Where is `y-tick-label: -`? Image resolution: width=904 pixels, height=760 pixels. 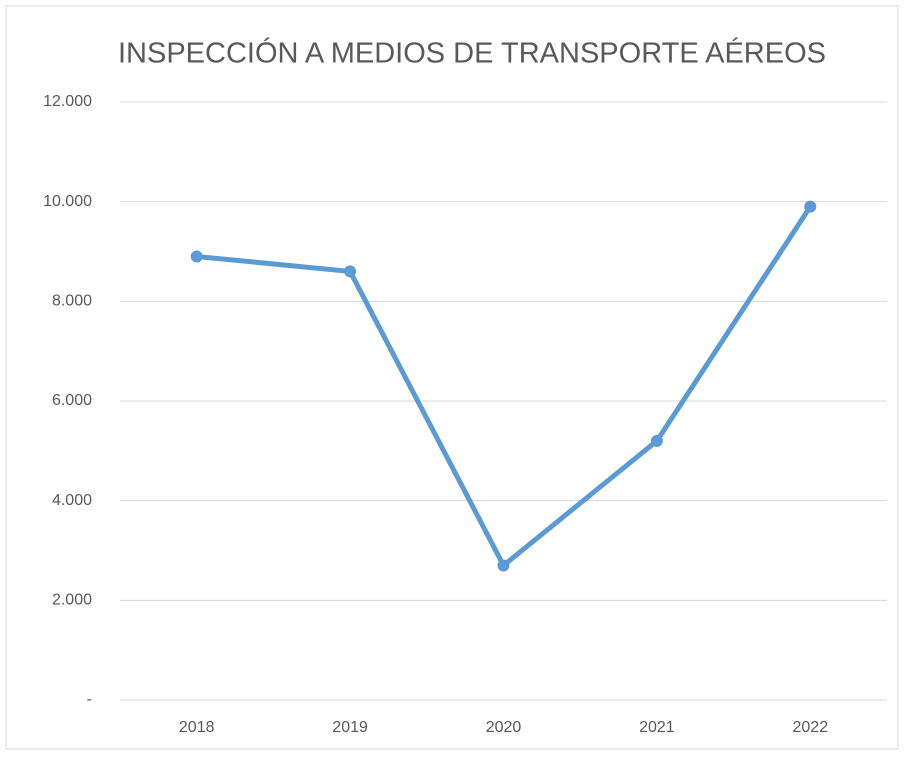 y-tick-label: - is located at coordinates (89, 699).